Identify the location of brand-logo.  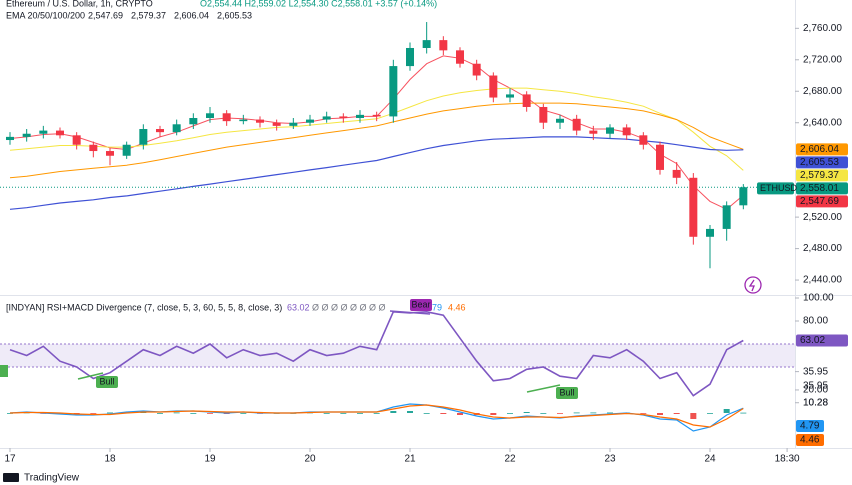
(11, 477).